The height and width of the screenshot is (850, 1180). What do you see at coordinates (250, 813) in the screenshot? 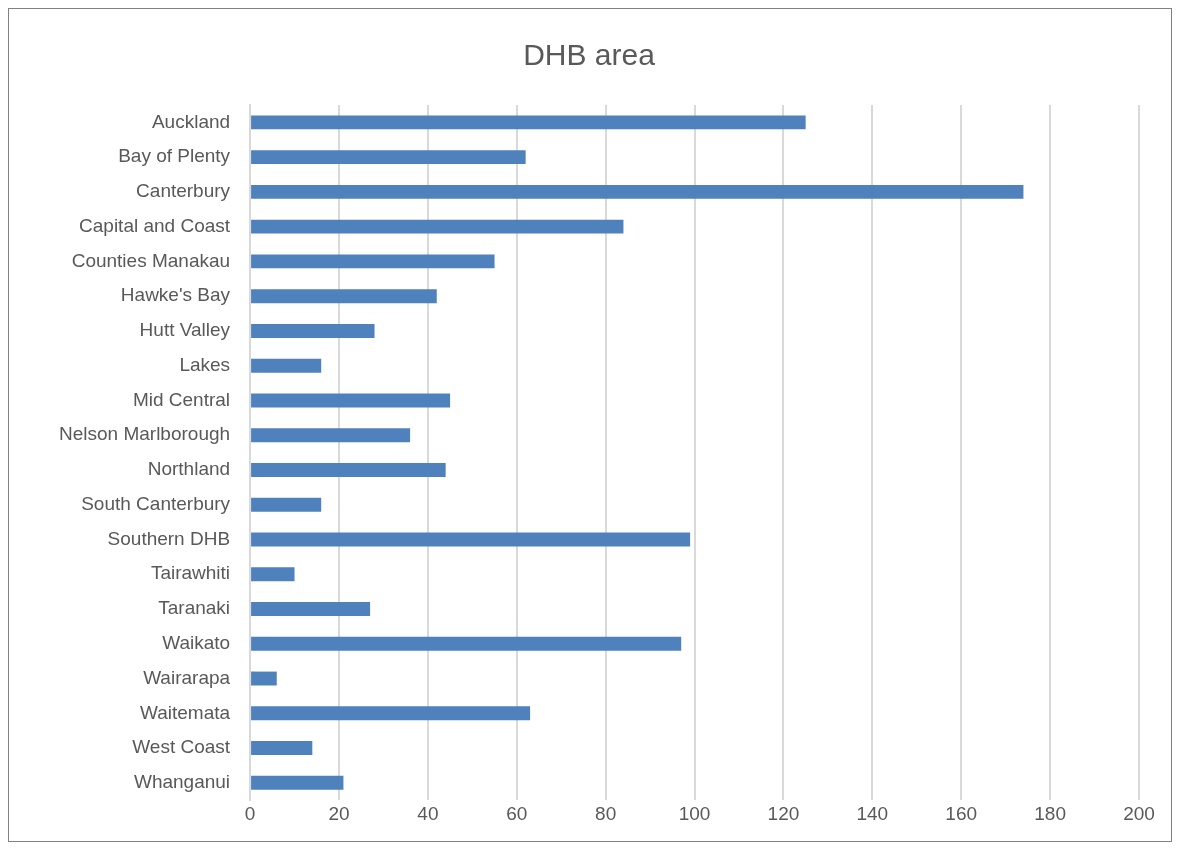
I see `x-tick-label: 0` at bounding box center [250, 813].